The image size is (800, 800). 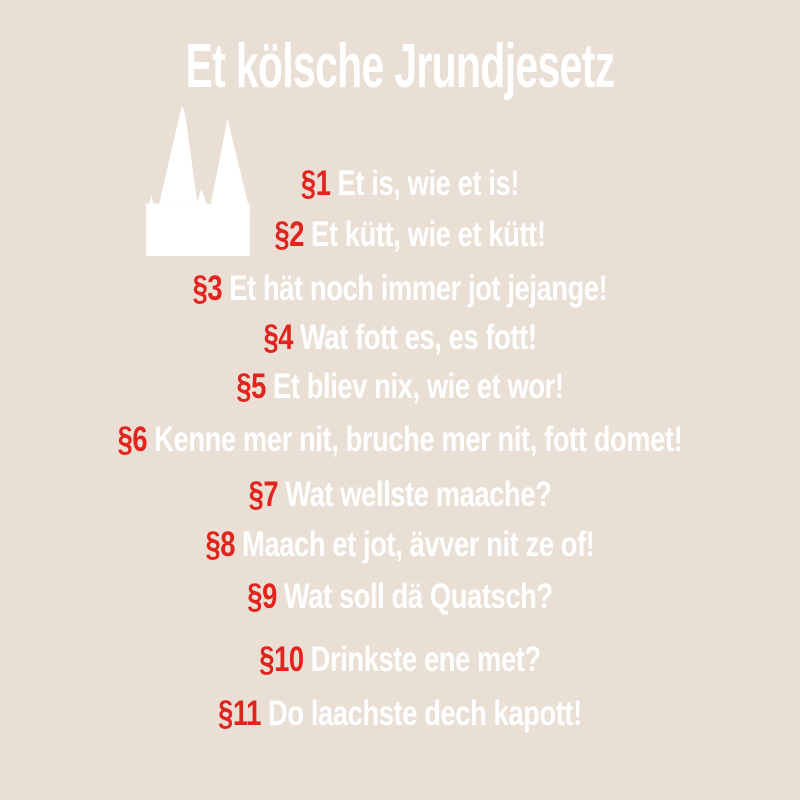 I want to click on law-line: §5 Et bliev nix, wie et wor!, so click(x=400, y=386).